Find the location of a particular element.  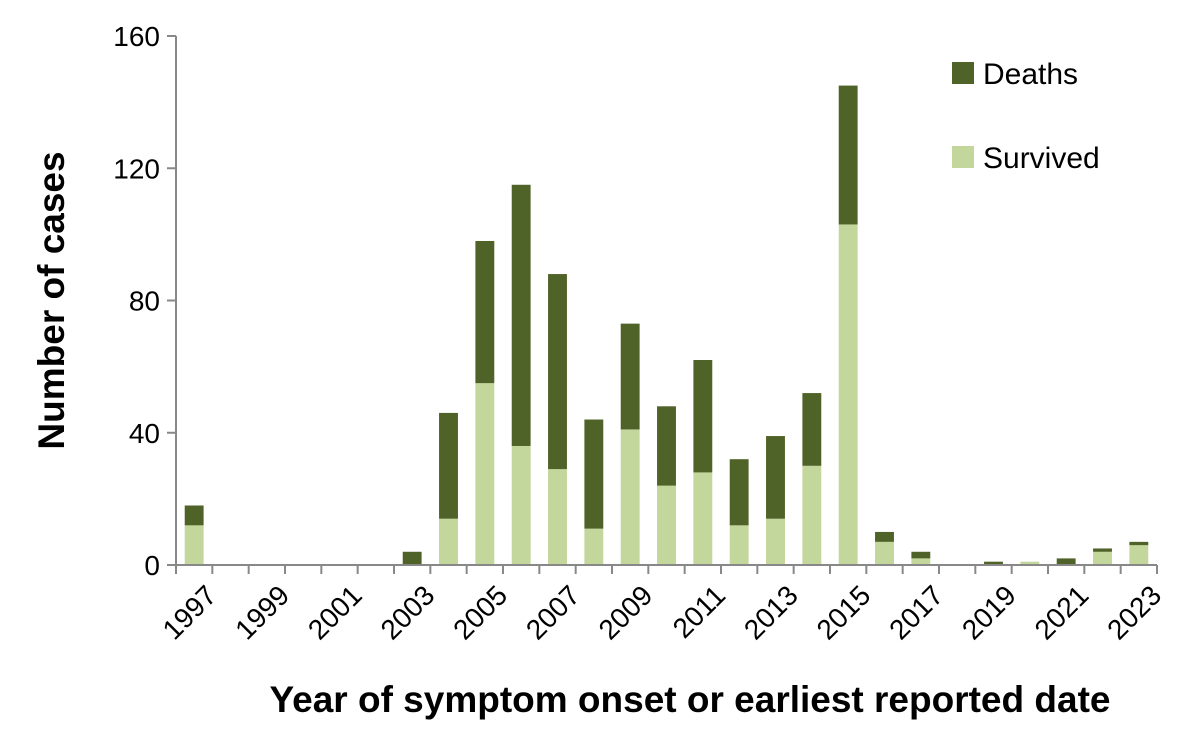

bar-survived-2008 is located at coordinates (594, 546).